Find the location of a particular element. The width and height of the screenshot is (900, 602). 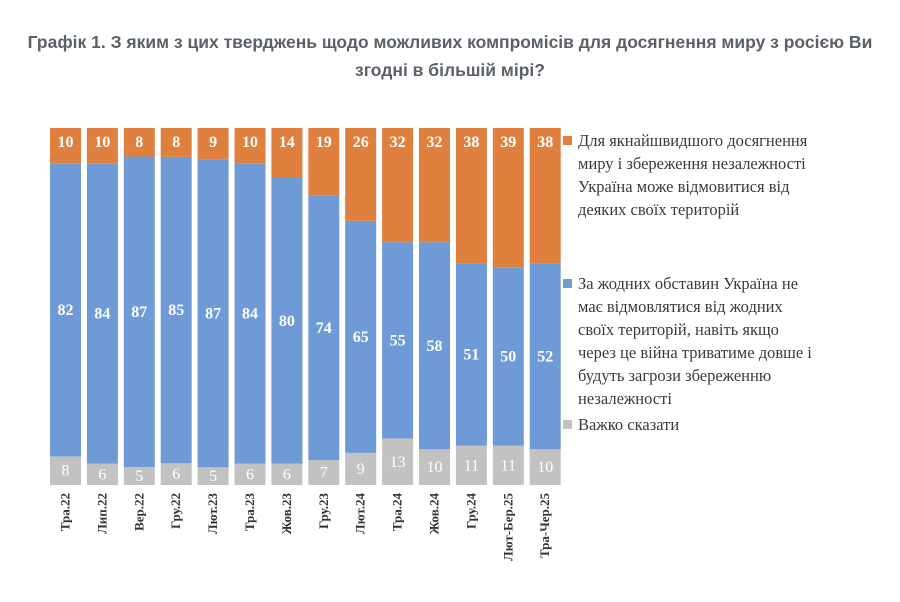

data-label: 14 is located at coordinates (287, 142).